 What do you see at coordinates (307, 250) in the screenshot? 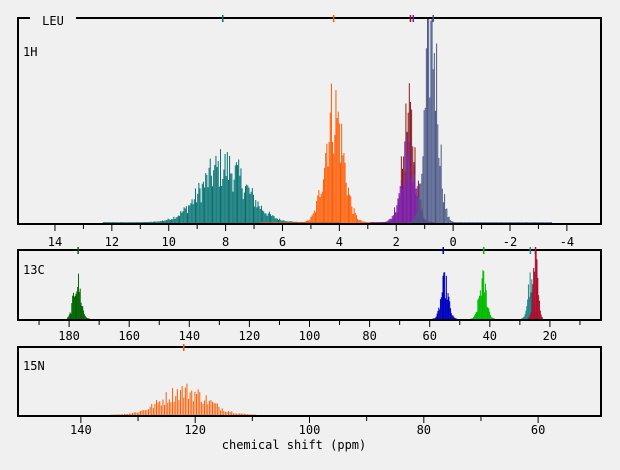
I see `markers-13c` at bounding box center [307, 250].